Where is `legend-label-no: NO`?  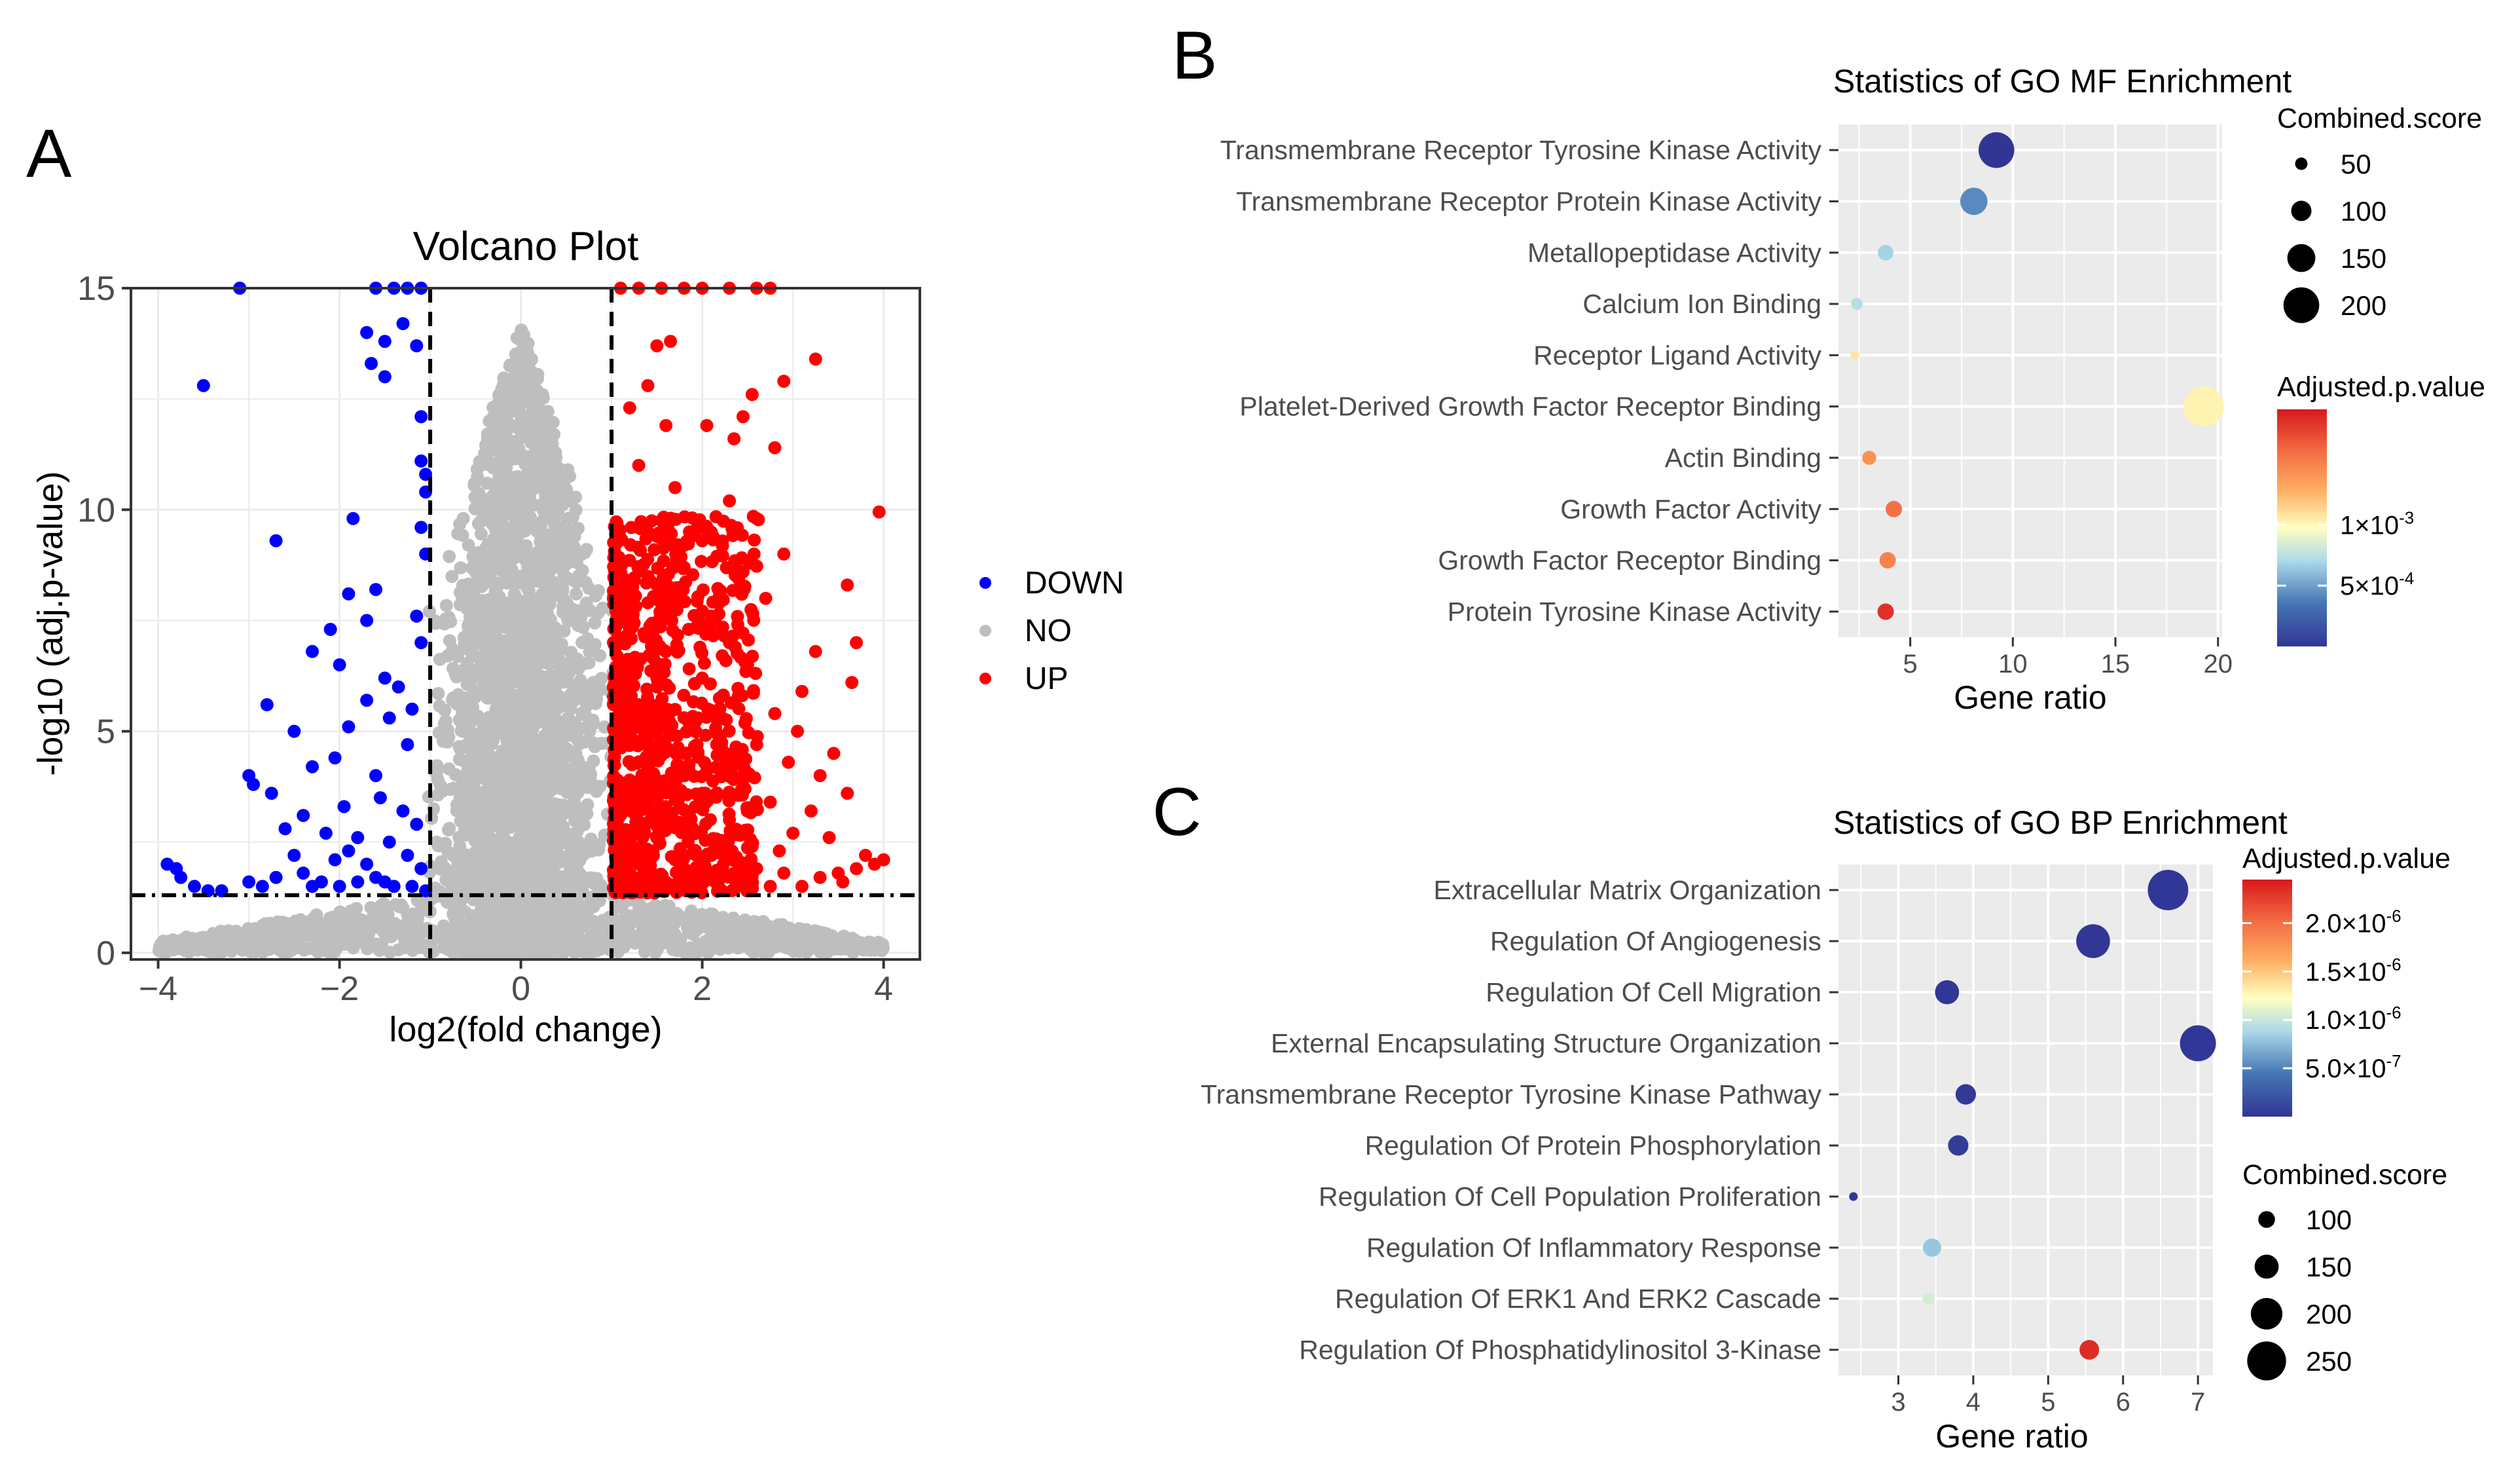 legend-label-no: NO is located at coordinates (1048, 631).